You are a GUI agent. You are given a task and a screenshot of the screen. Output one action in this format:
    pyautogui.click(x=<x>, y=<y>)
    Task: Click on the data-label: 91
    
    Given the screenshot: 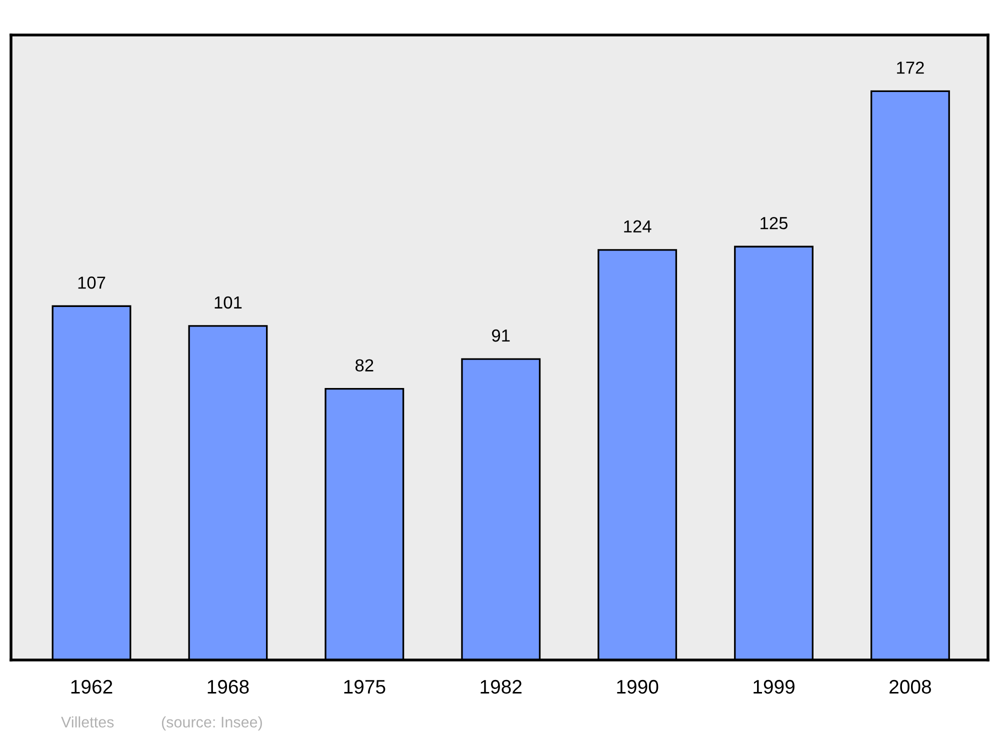 What is the action you would take?
    pyautogui.click(x=501, y=335)
    